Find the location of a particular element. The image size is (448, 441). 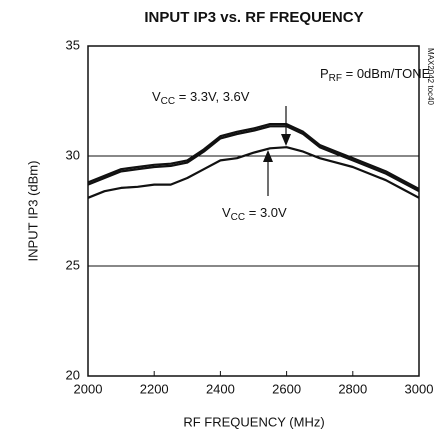

x-tick-label: 2800 is located at coordinates (352, 388).